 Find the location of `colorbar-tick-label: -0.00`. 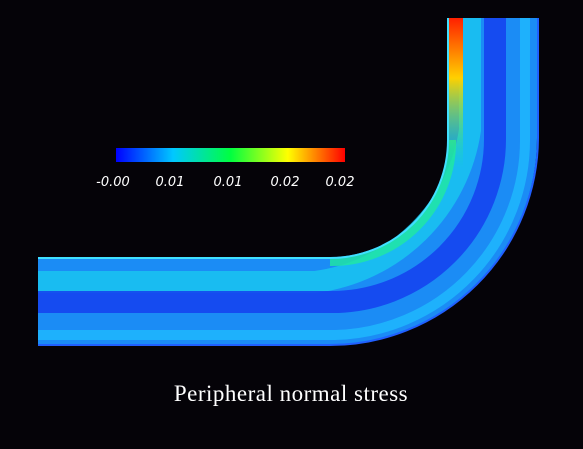

colorbar-tick-label: -0.00 is located at coordinates (113, 182).